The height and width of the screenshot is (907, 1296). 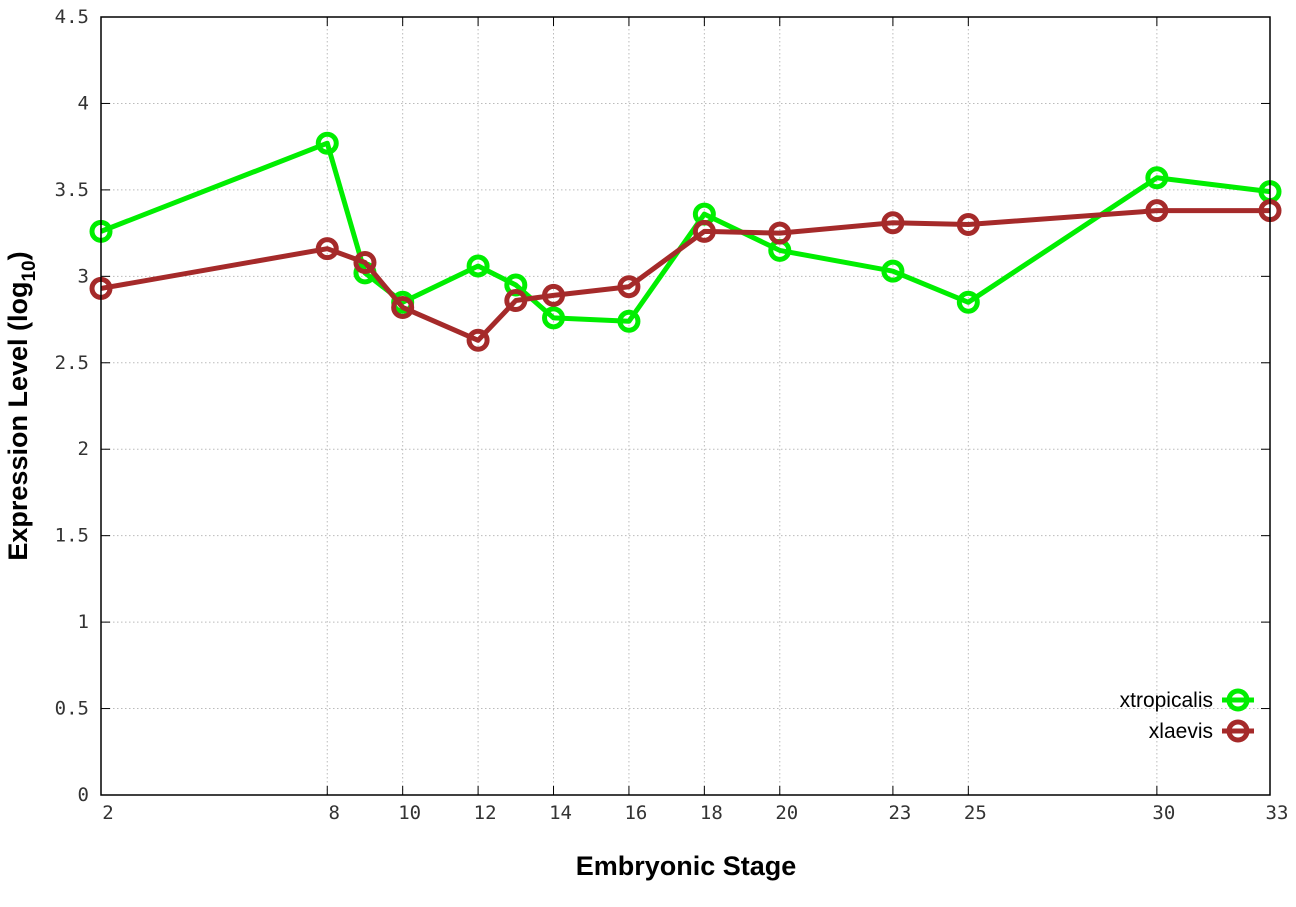 What do you see at coordinates (107, 813) in the screenshot?
I see `x-tick-label: 2` at bounding box center [107, 813].